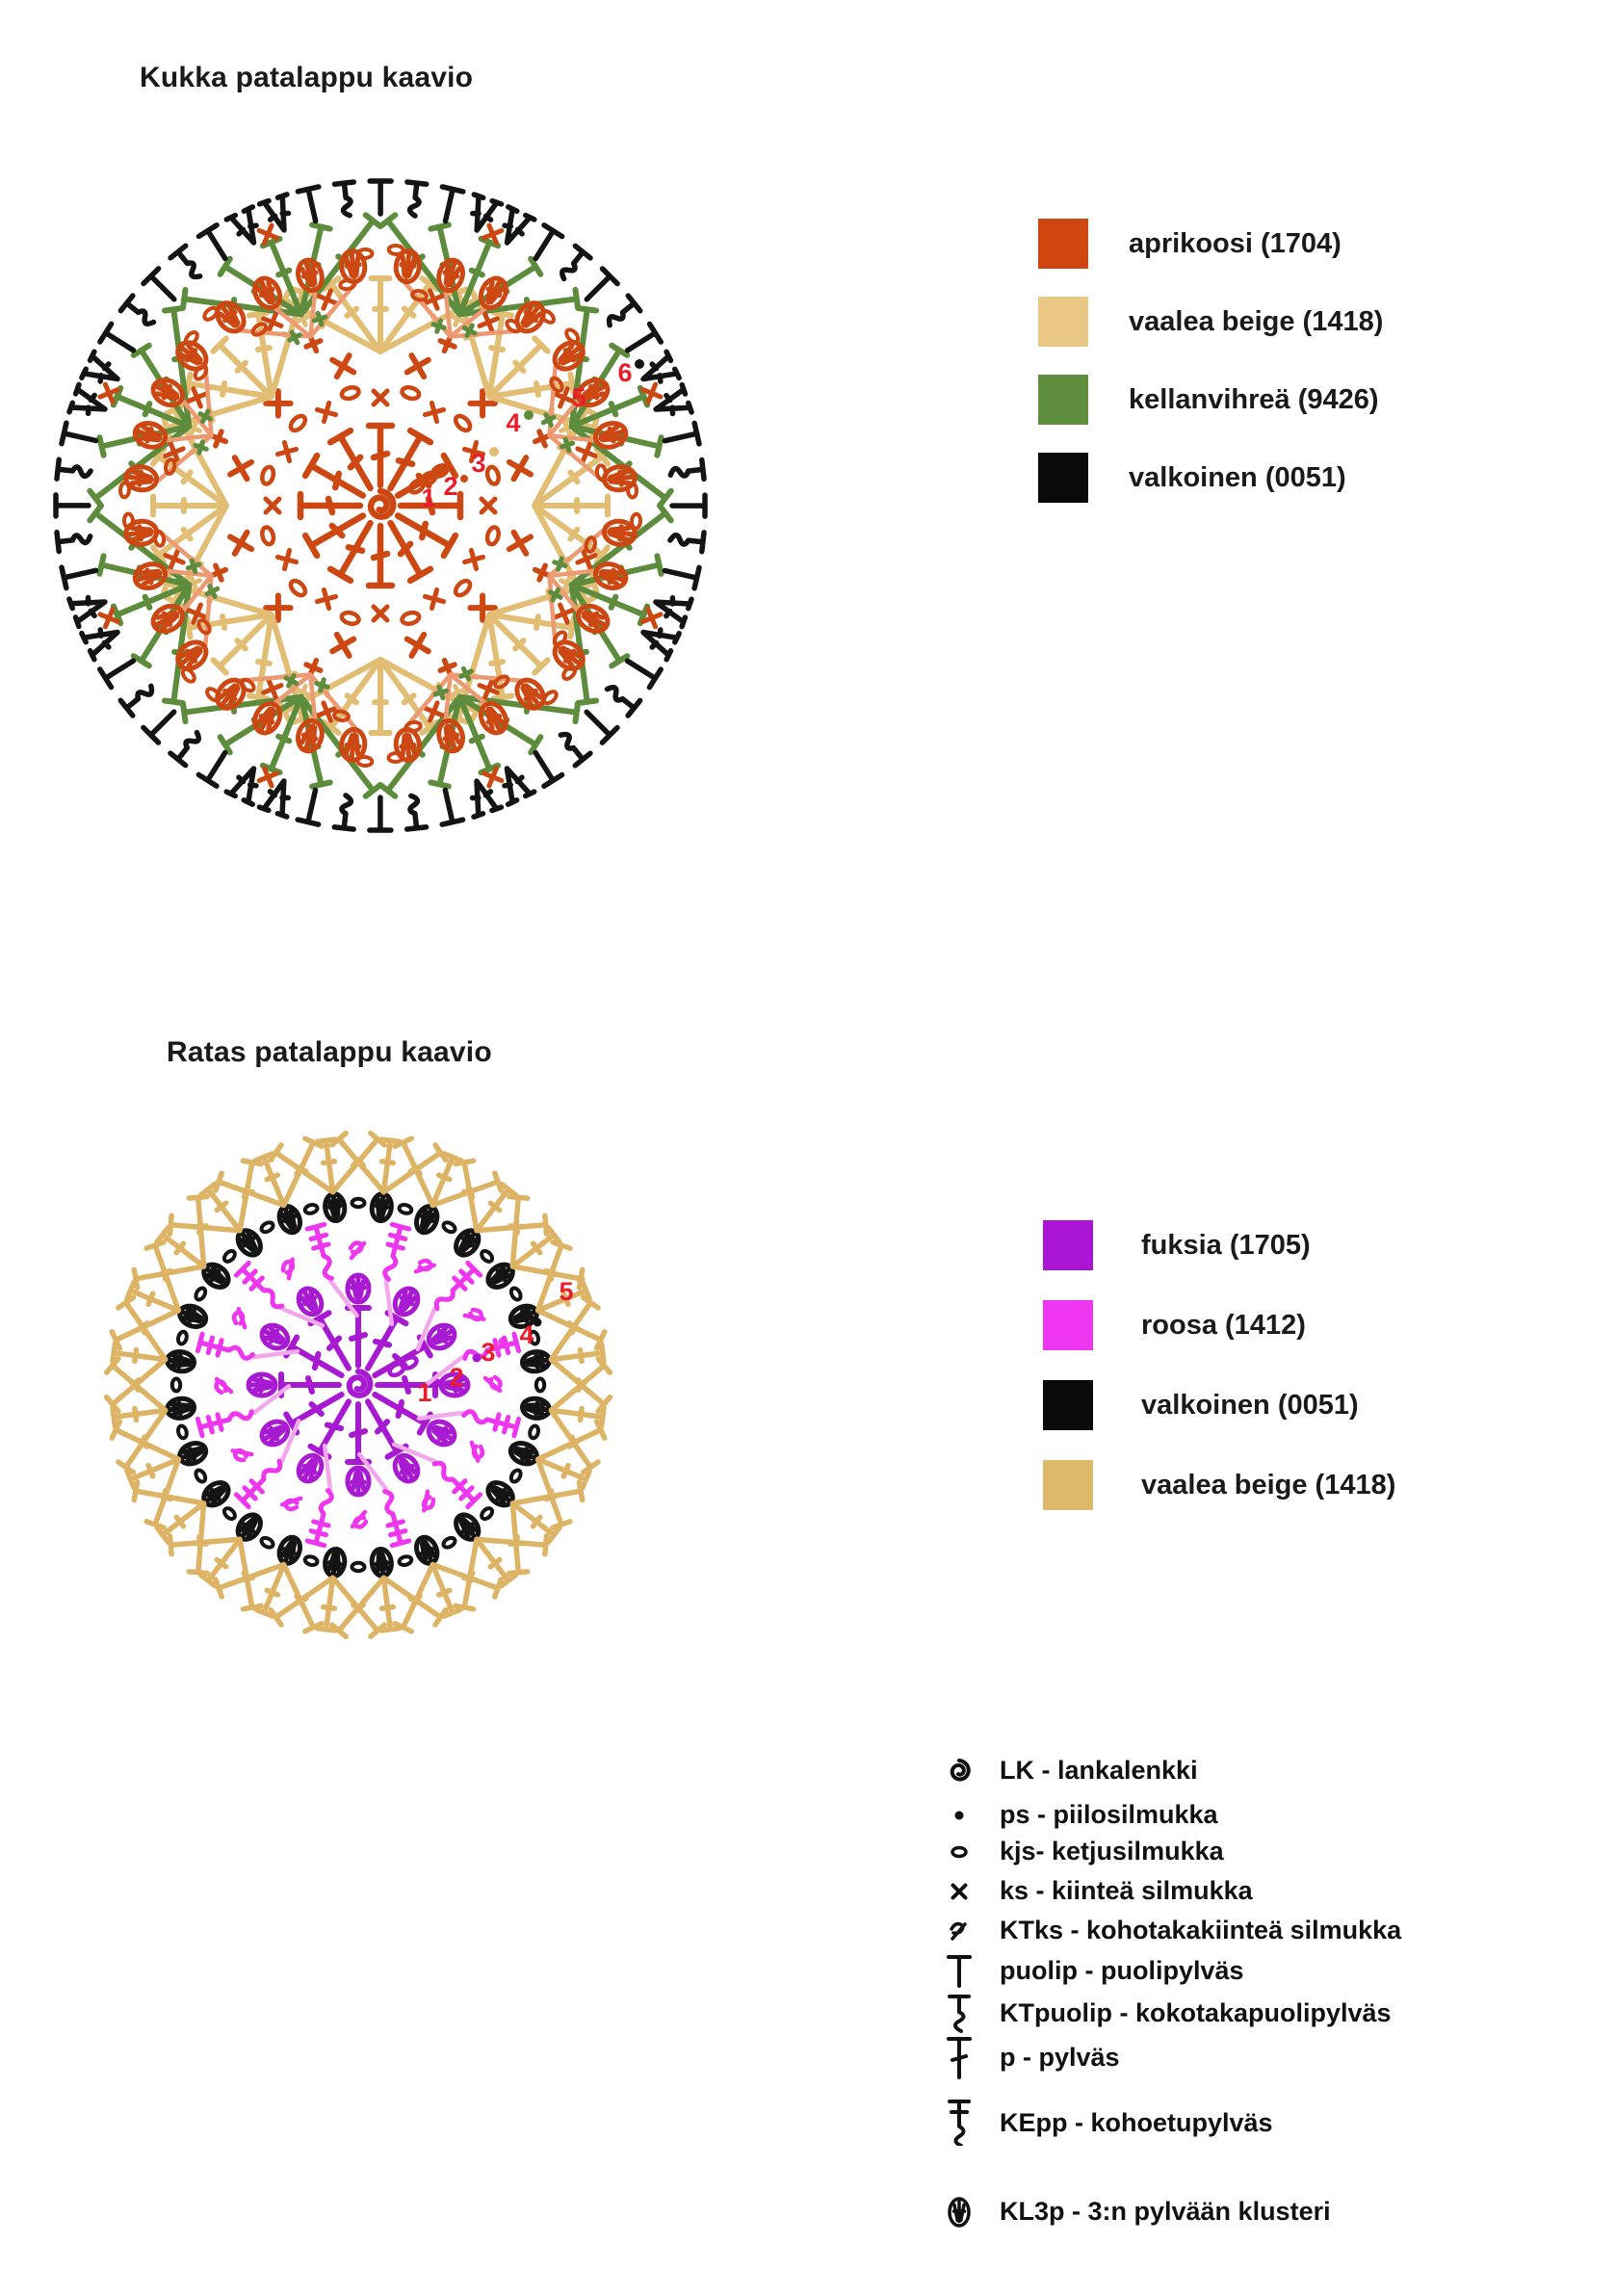 Image resolution: width=1615 pixels, height=2296 pixels. Describe the element at coordinates (958, 1931) in the screenshot. I see `ktks-icon` at that location.